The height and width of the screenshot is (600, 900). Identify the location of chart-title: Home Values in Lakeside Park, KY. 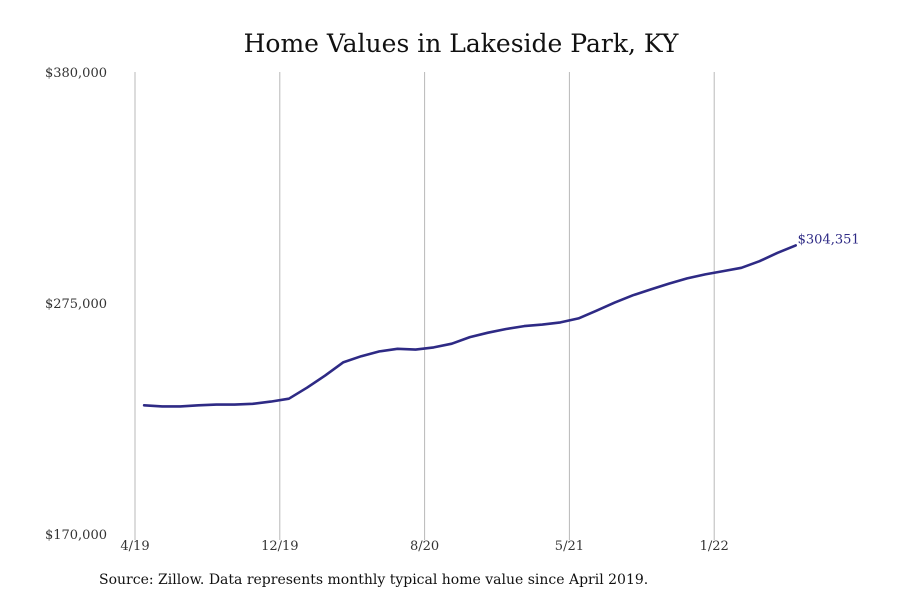
(461, 43).